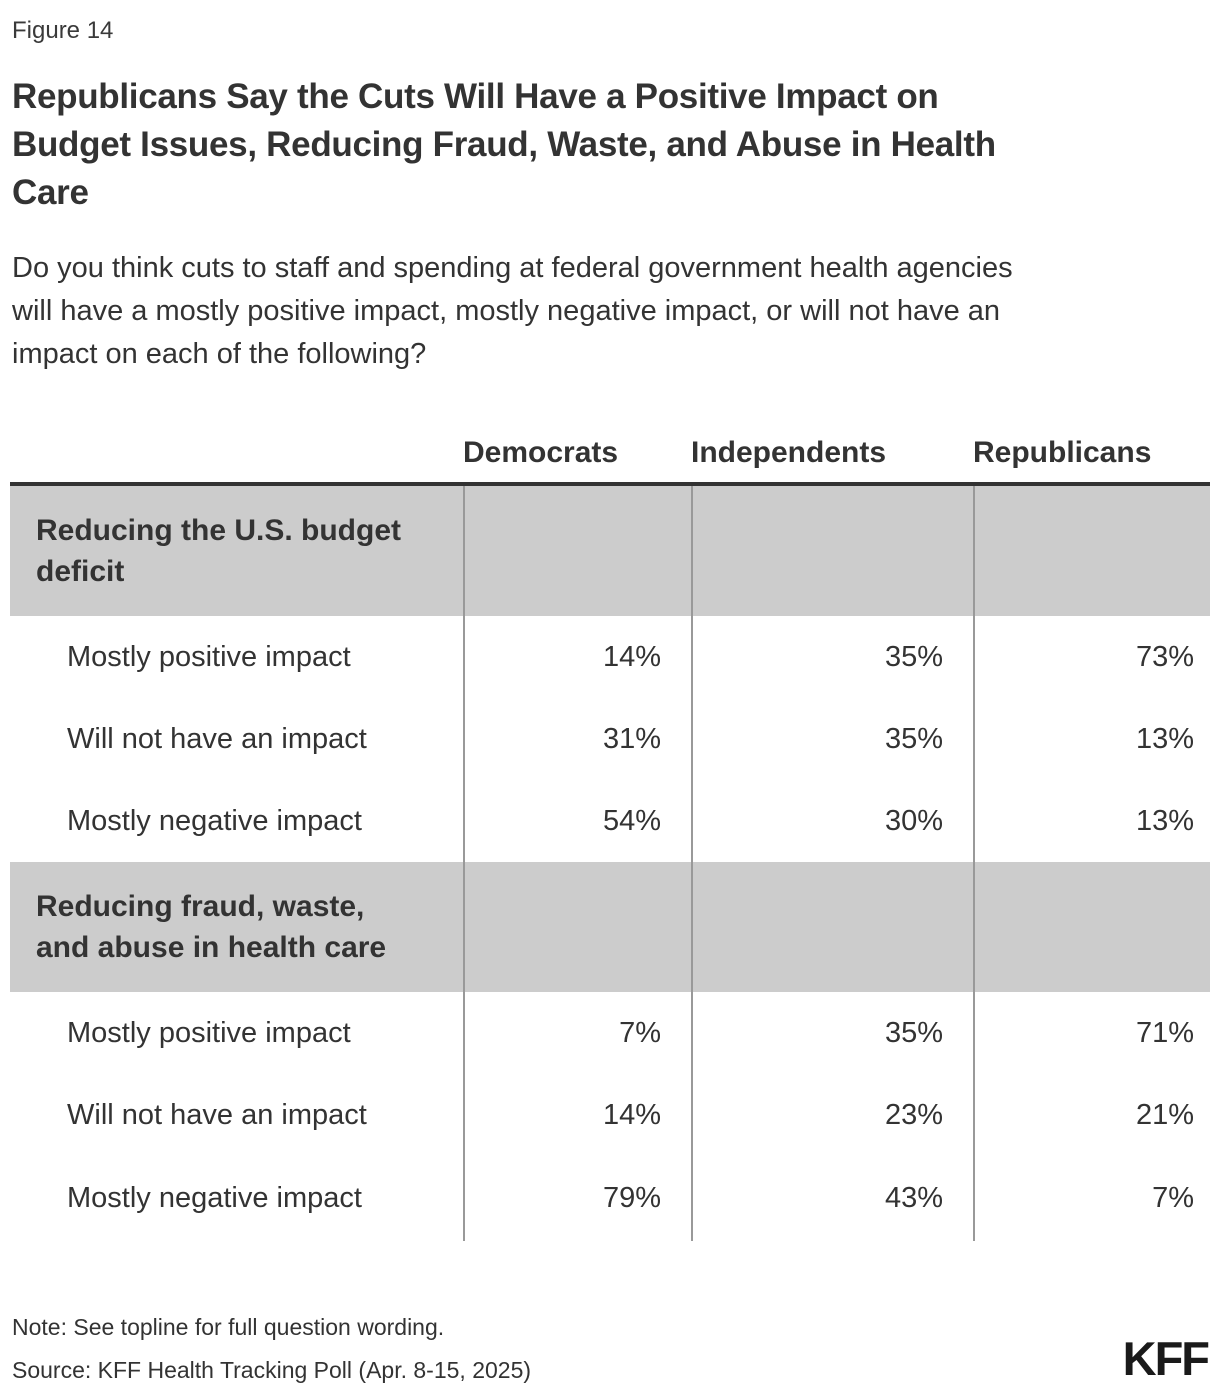 This screenshot has width=1220, height=1398. I want to click on figure-number-label: Figure 14, so click(63, 30).